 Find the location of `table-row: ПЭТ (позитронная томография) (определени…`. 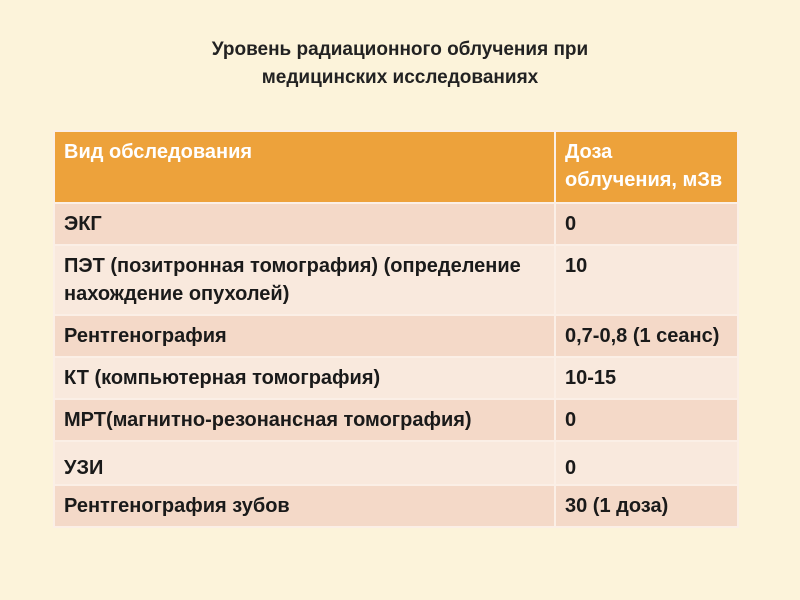

table-row: ПЭТ (позитронная томография) (определени… is located at coordinates (396, 280).